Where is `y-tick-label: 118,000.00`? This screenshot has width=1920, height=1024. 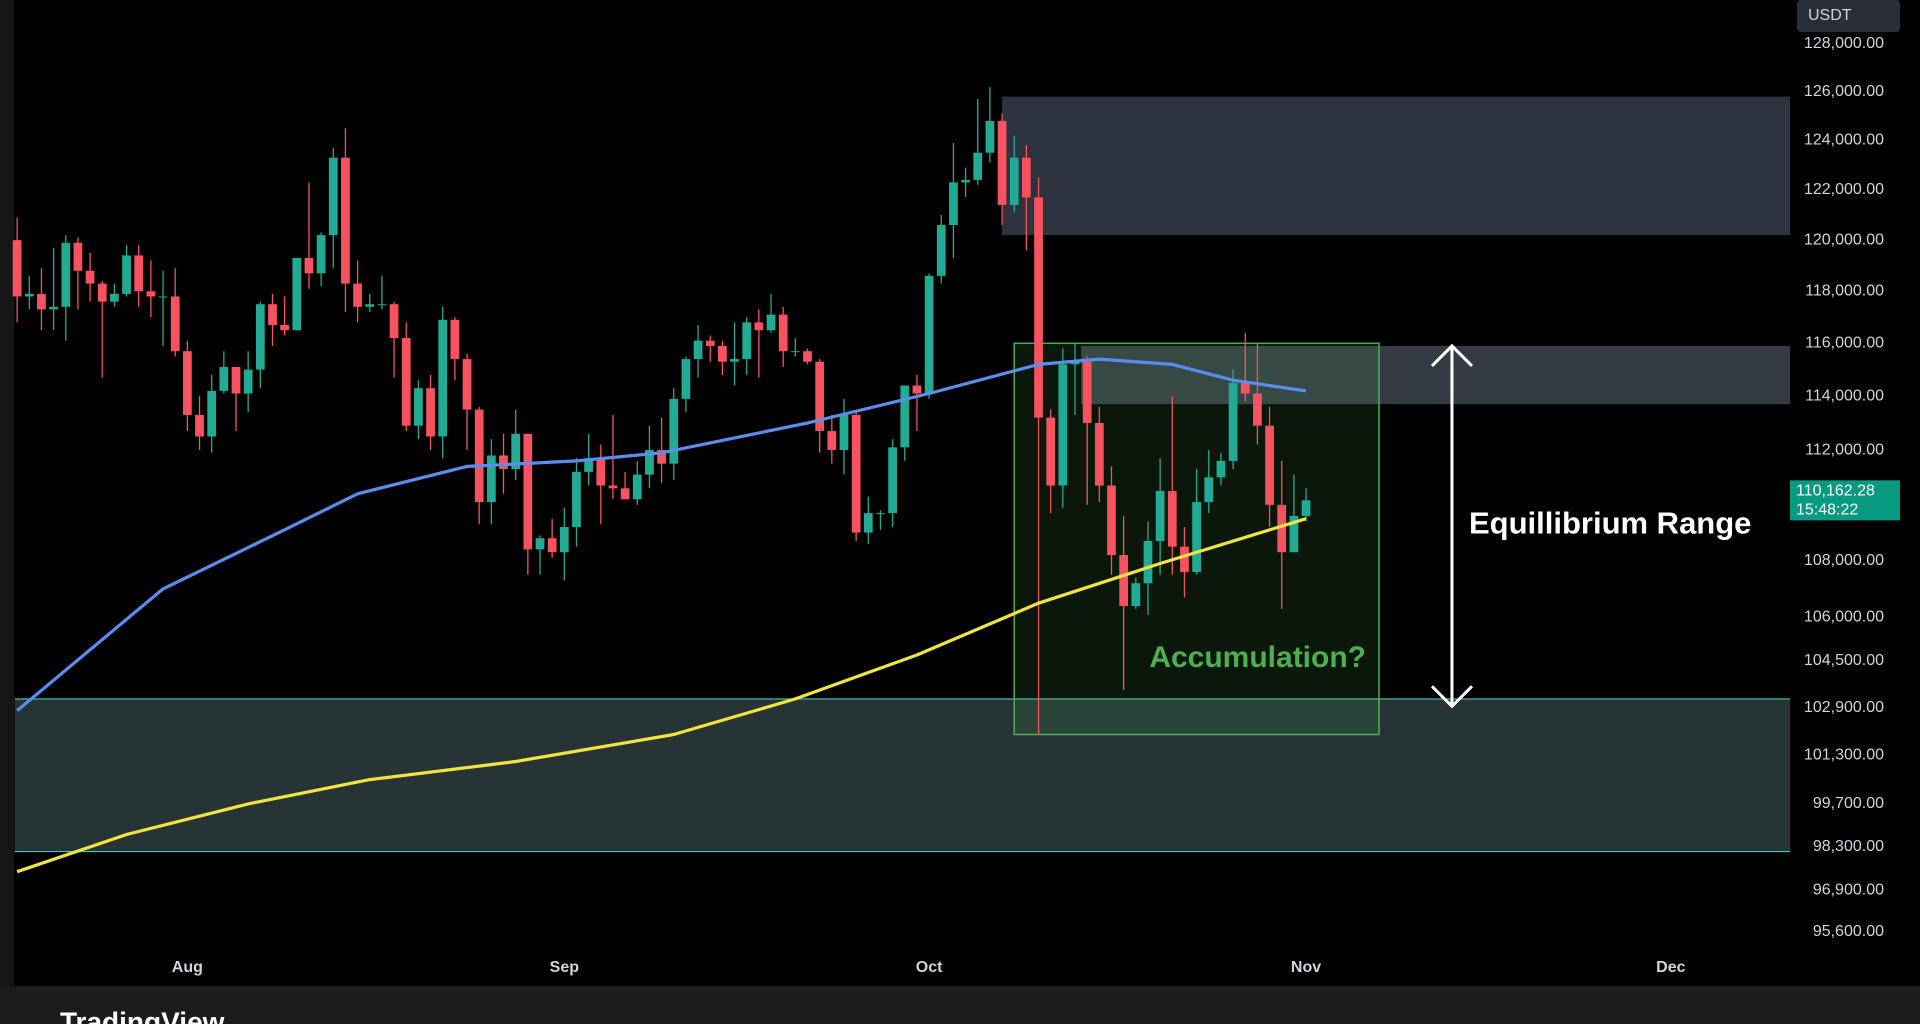 y-tick-label: 118,000.00 is located at coordinates (1844, 291).